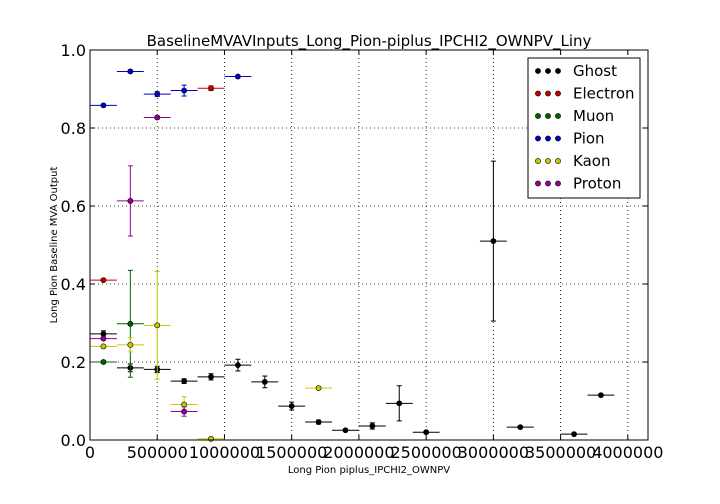 The width and height of the screenshot is (720, 504). What do you see at coordinates (171, 88) in the screenshot?
I see `pion-series` at bounding box center [171, 88].